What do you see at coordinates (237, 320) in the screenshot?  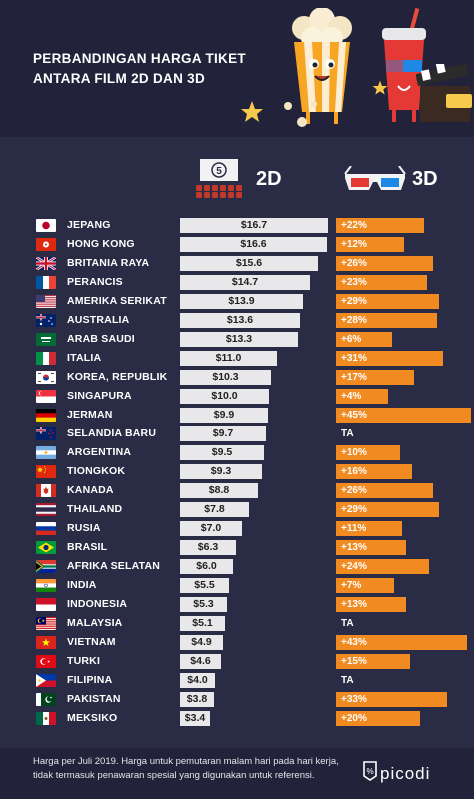 I see `table-row: AUSTRALIA $13.6 +28%` at bounding box center [237, 320].